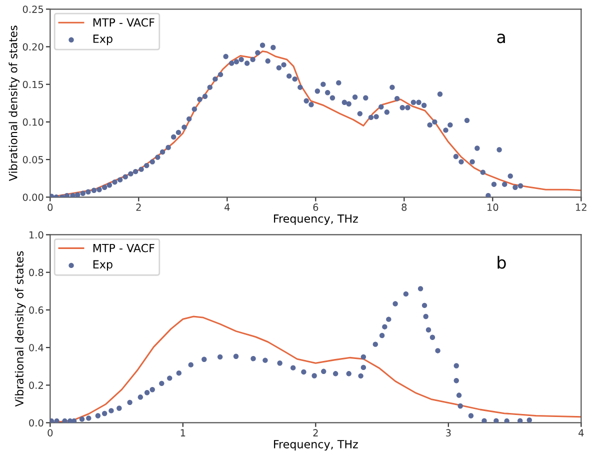 Image resolution: width=590 pixels, height=457 pixels. What do you see at coordinates (502, 262) in the screenshot?
I see `annotation: b` at bounding box center [502, 262].